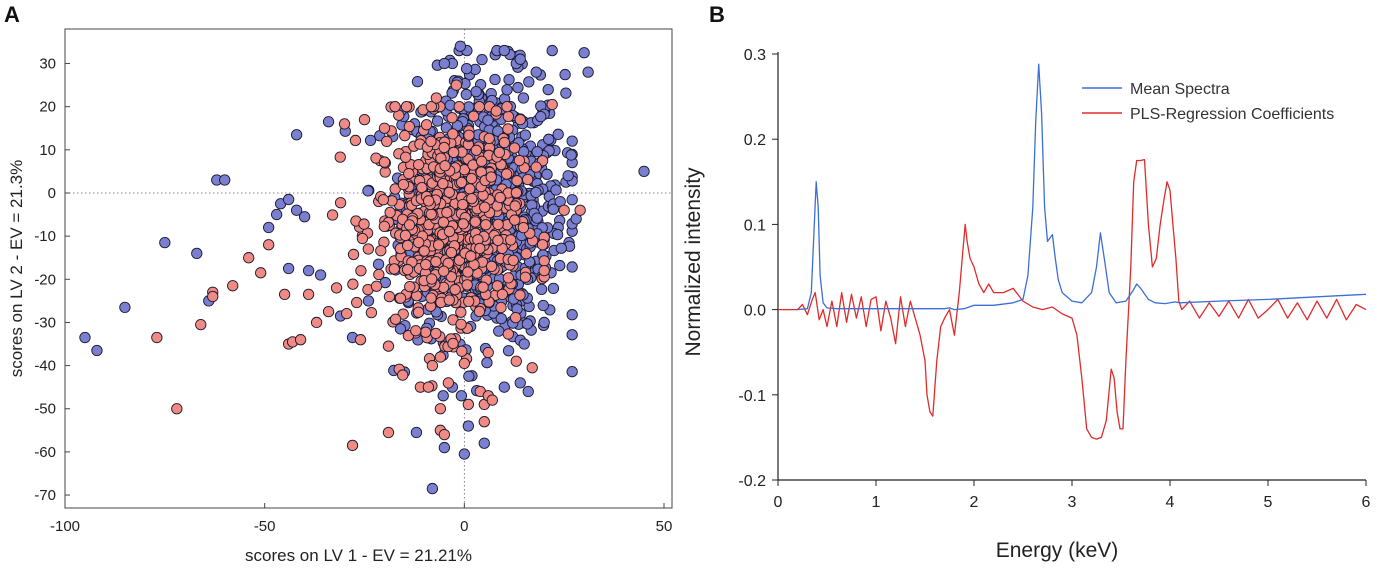 This screenshot has height=571, width=1399. What do you see at coordinates (752, 481) in the screenshot?
I see `y-tick-label: -0.2` at bounding box center [752, 481].